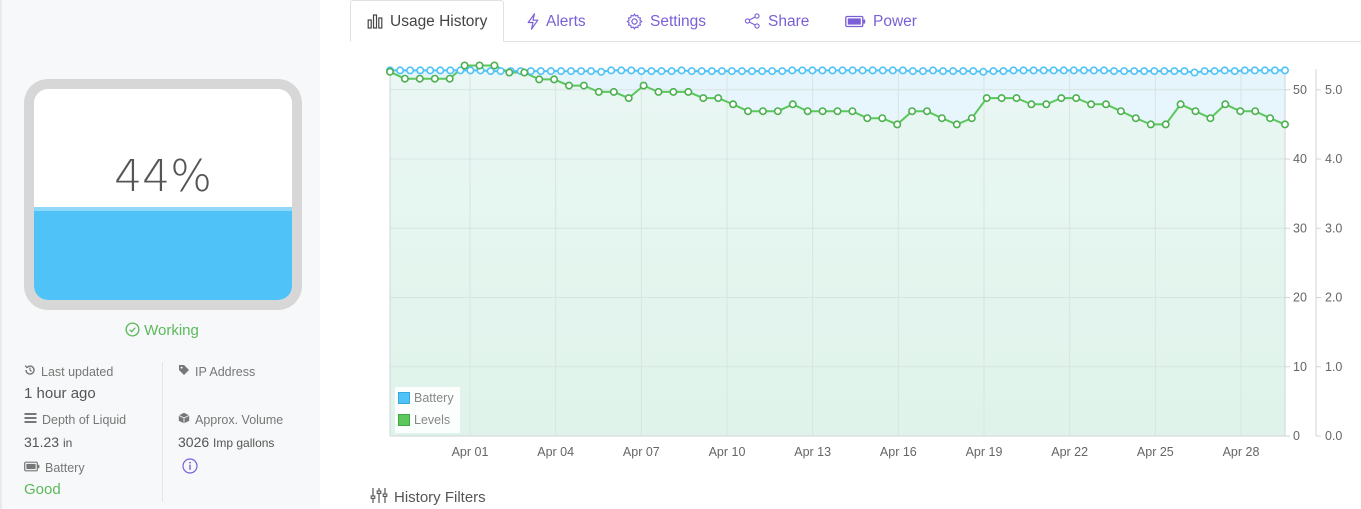 This screenshot has width=1361, height=509. Describe the element at coordinates (244, 443) in the screenshot. I see `volume-unit: Imp gallons` at that location.